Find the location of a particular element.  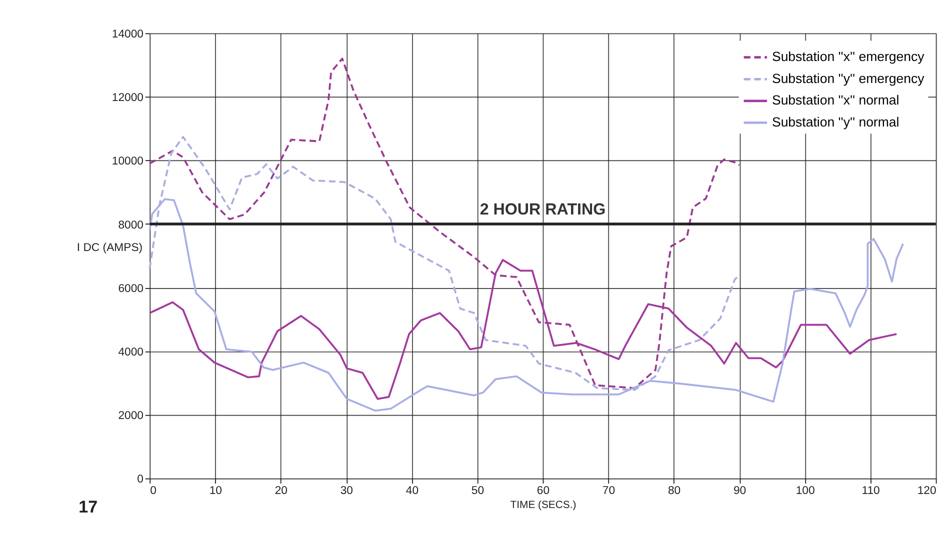

x-tick-label: 60 is located at coordinates (543, 491).